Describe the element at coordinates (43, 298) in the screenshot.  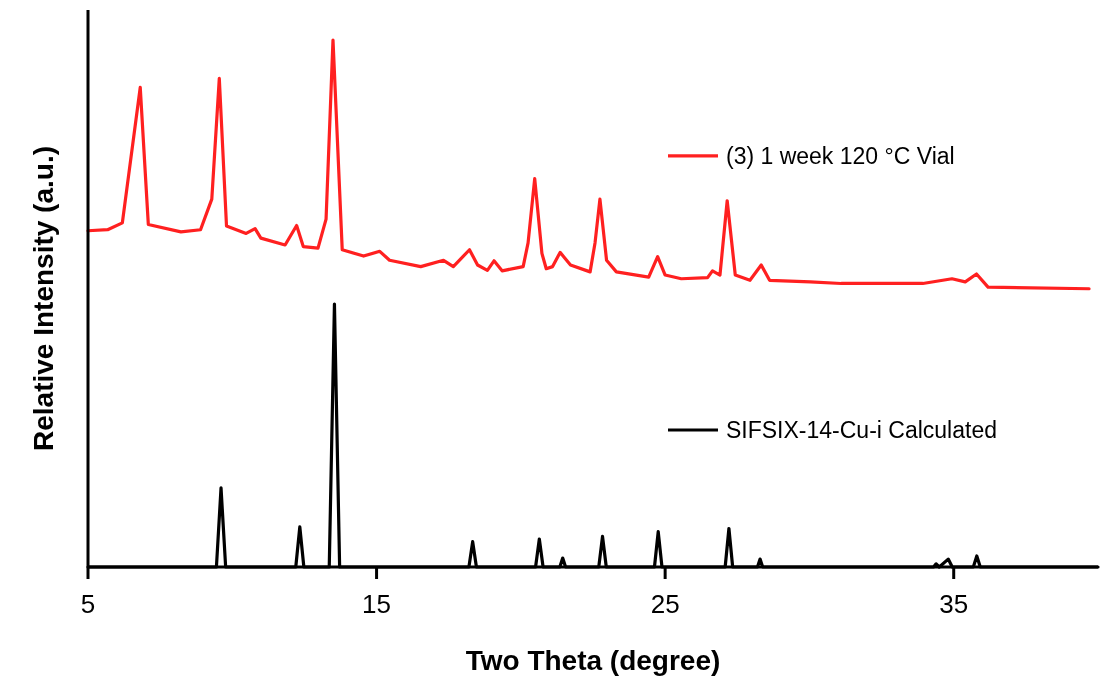
I see `y-axis-title: Relative Intensity (a.u.)` at that location.